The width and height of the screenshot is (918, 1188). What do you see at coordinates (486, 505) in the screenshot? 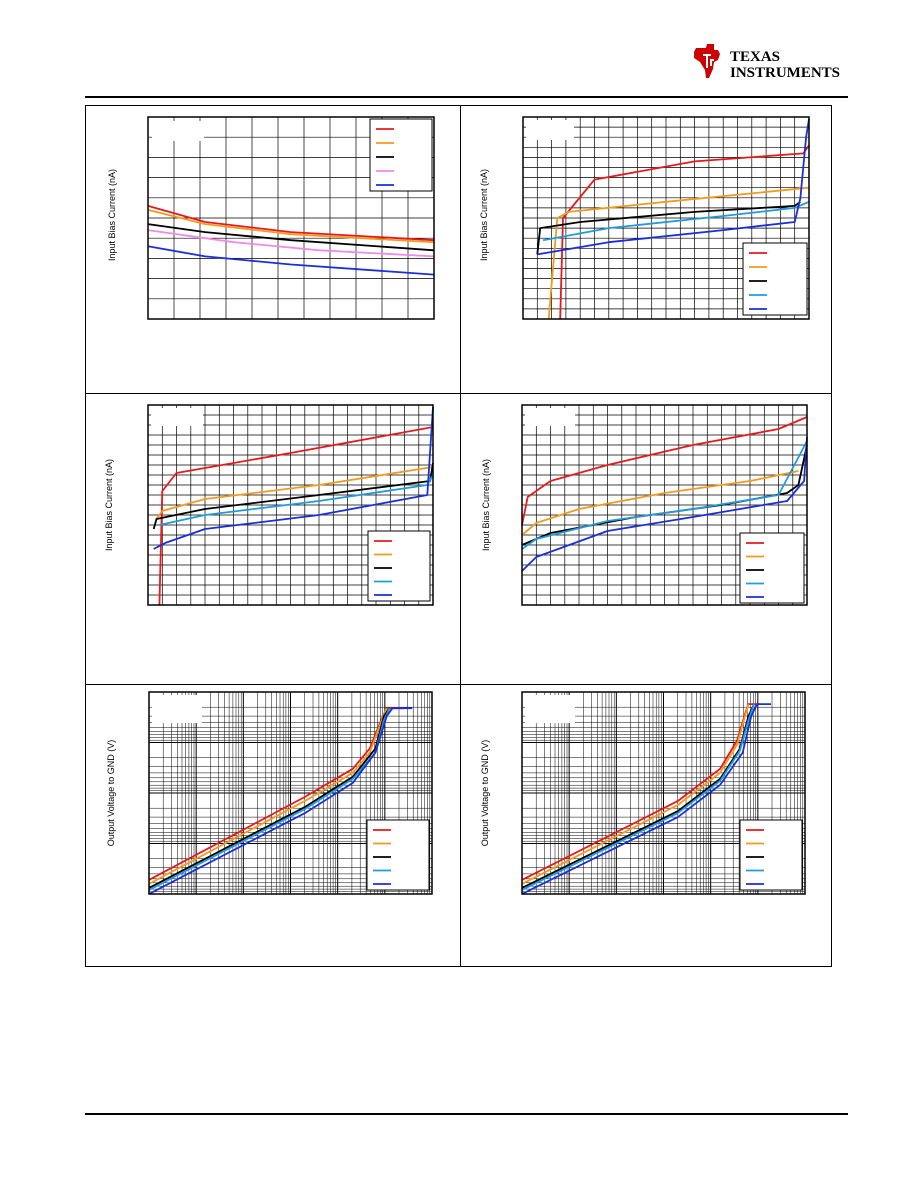
I see `chart4-ylabel: Input Bias Current (nA)` at bounding box center [486, 505].